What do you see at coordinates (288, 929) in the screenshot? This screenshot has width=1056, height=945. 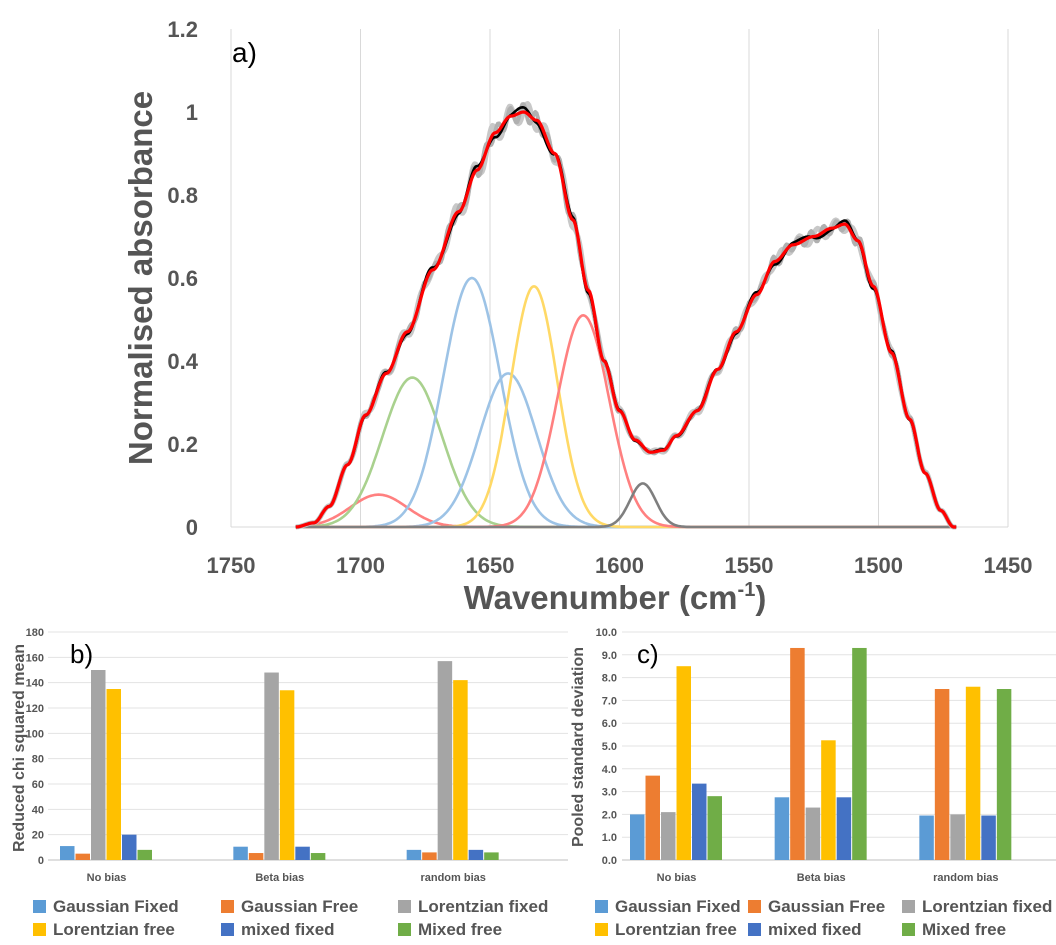 I see `legend-label: mixed fixed` at bounding box center [288, 929].